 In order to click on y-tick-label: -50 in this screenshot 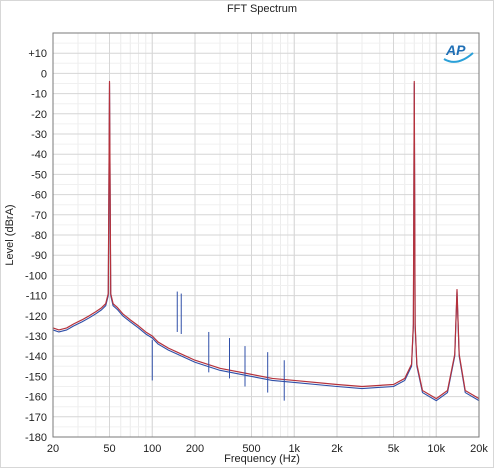, I will do `click(39, 175)`.